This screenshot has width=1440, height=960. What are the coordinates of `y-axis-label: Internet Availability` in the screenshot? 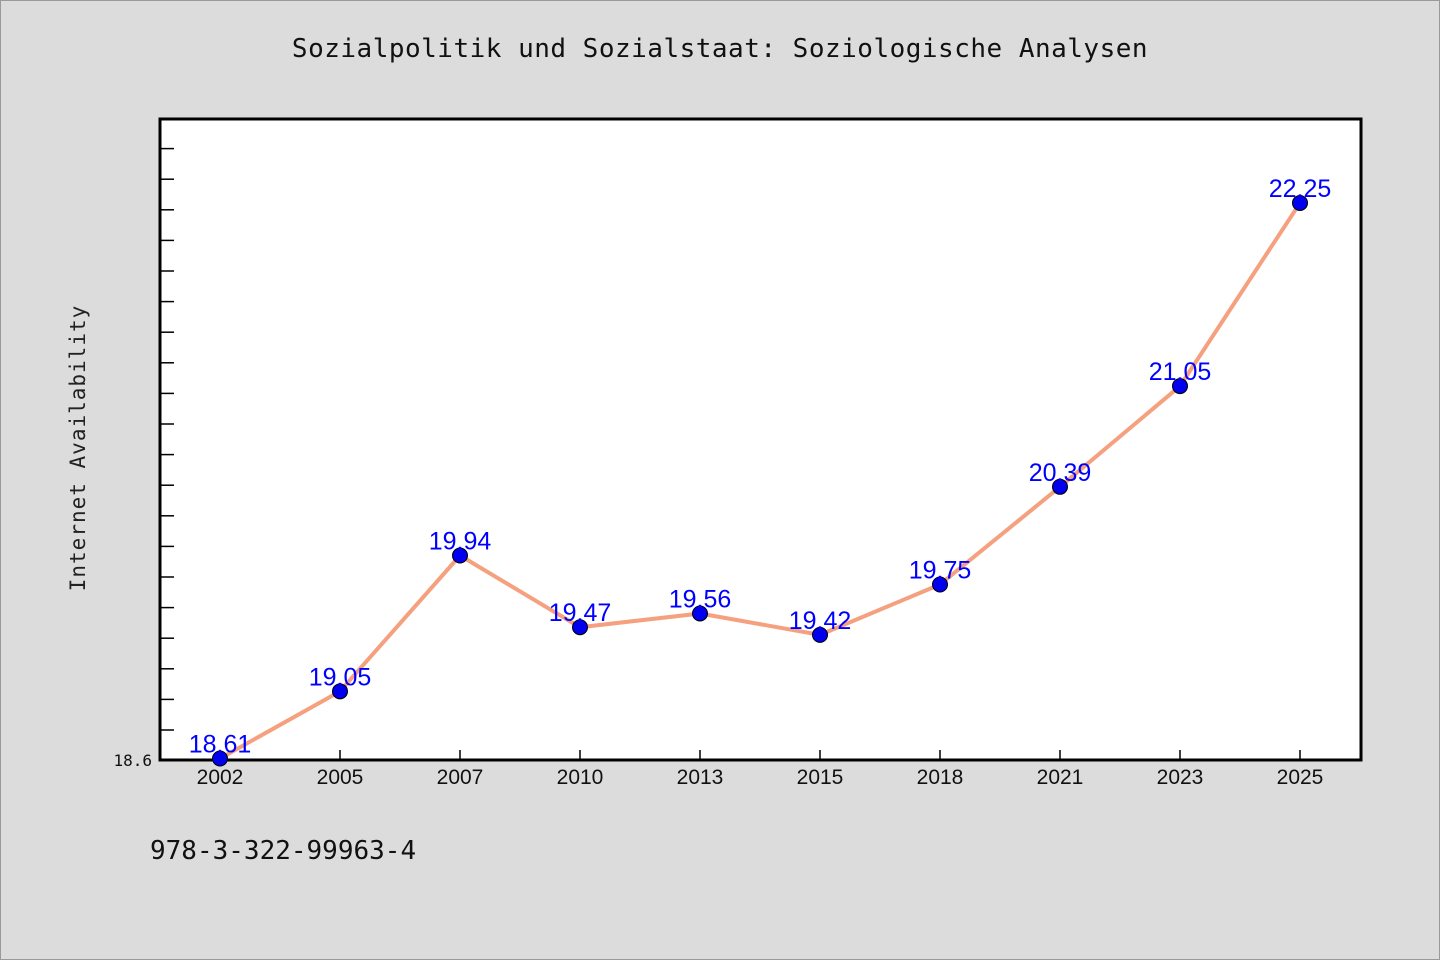 It's located at (78, 448).